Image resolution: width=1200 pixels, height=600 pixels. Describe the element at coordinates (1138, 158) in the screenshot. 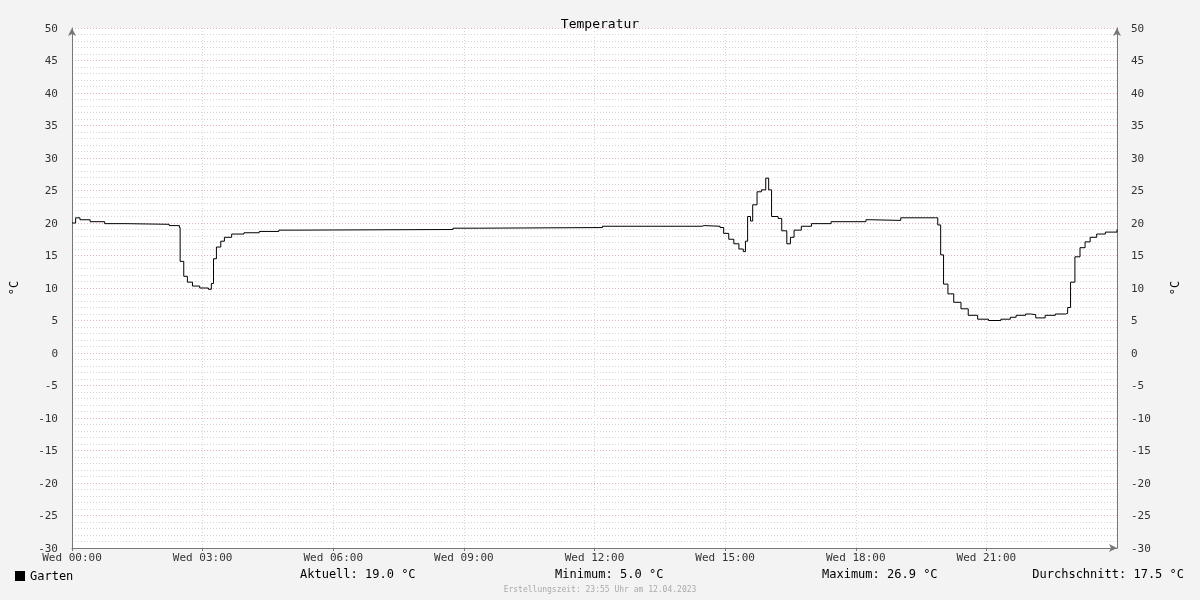

I see `y2-tick-label: 30` at that location.